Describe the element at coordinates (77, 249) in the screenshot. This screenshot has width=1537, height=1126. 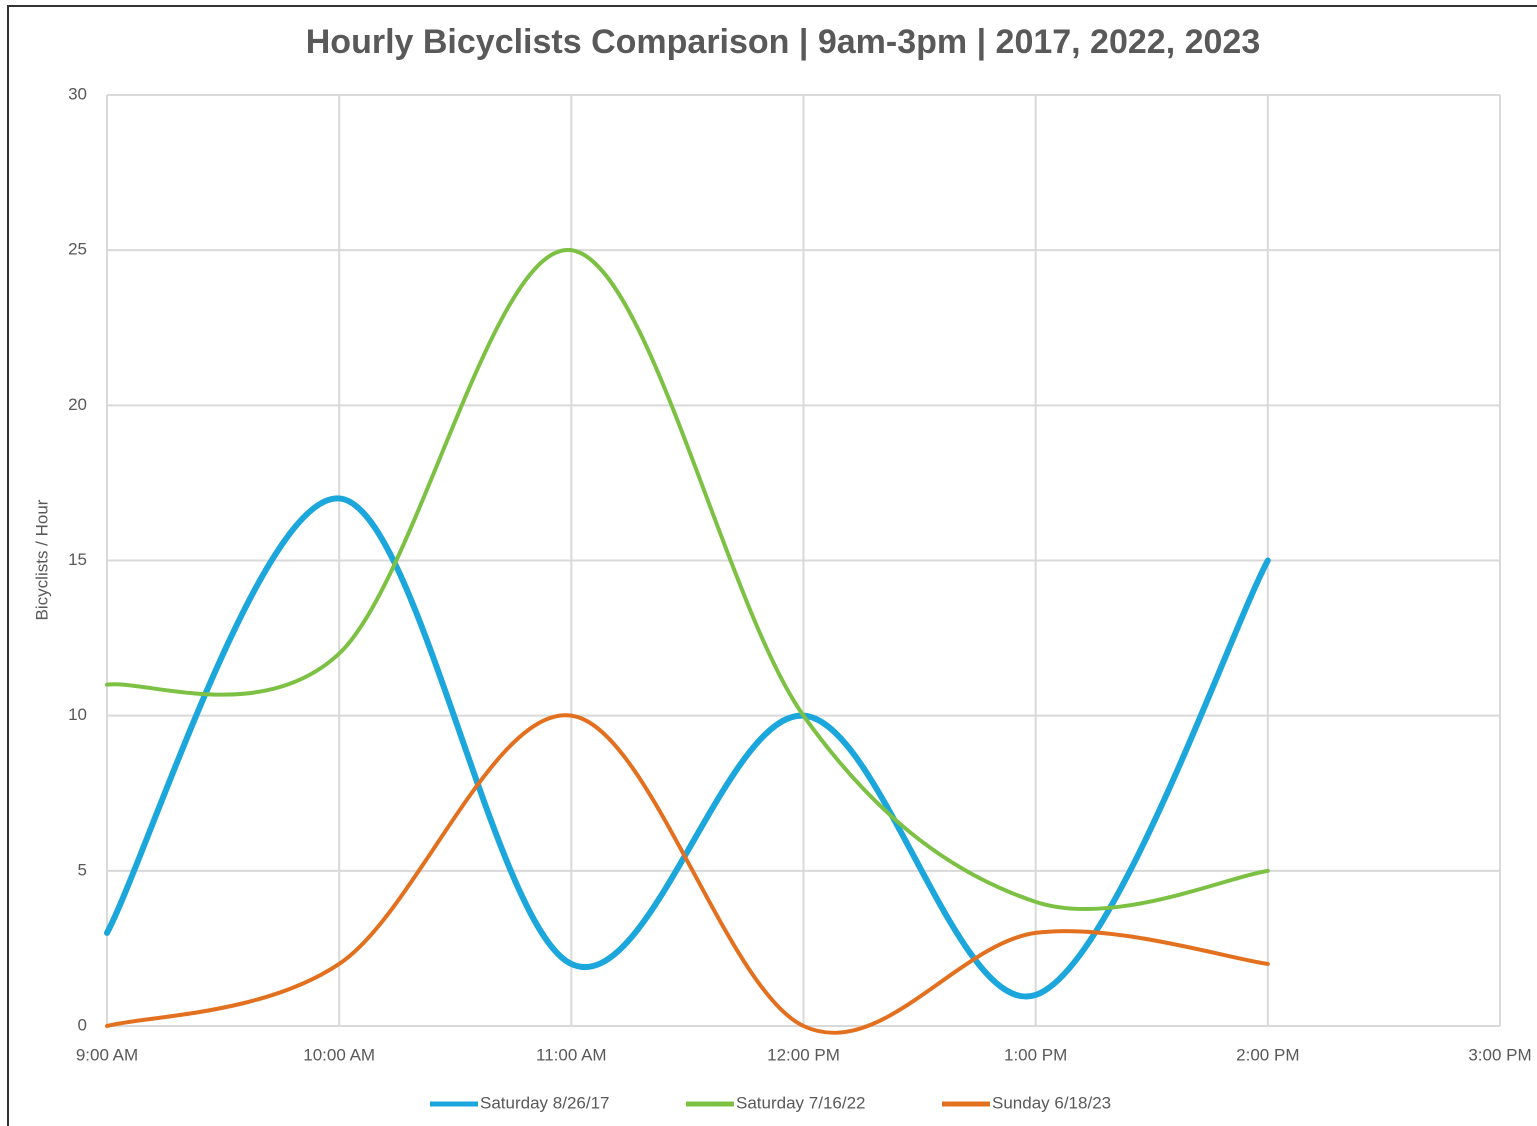
I see `y-tick-label: 25` at that location.